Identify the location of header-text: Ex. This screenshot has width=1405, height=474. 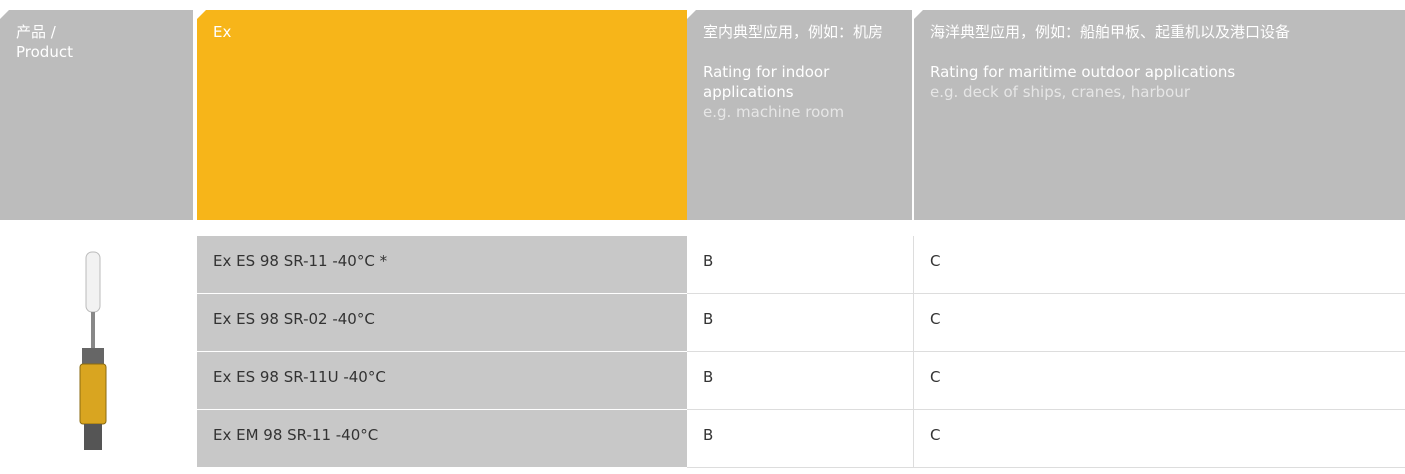
(222, 32).